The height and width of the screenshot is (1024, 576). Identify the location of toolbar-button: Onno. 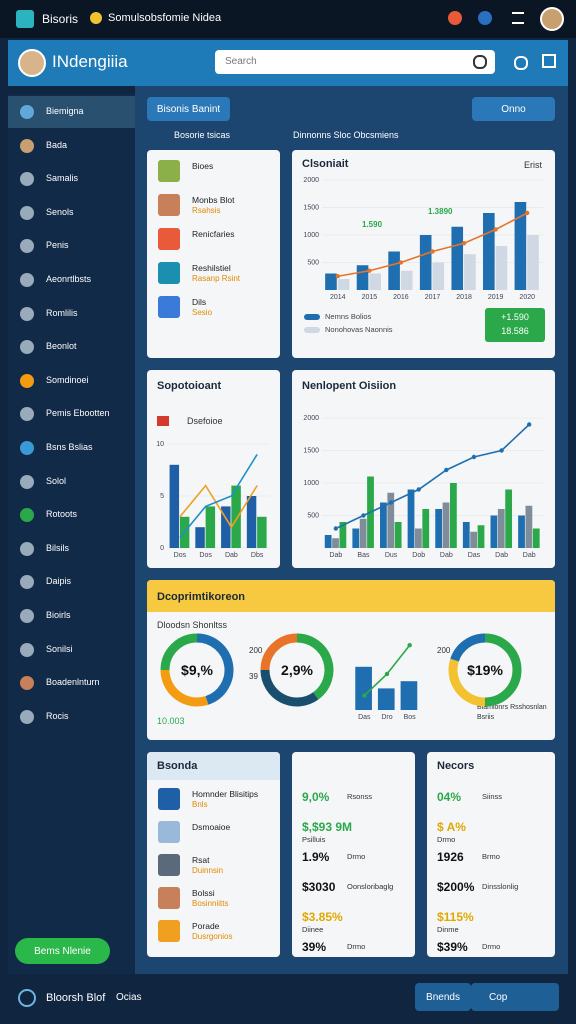
(513, 109).